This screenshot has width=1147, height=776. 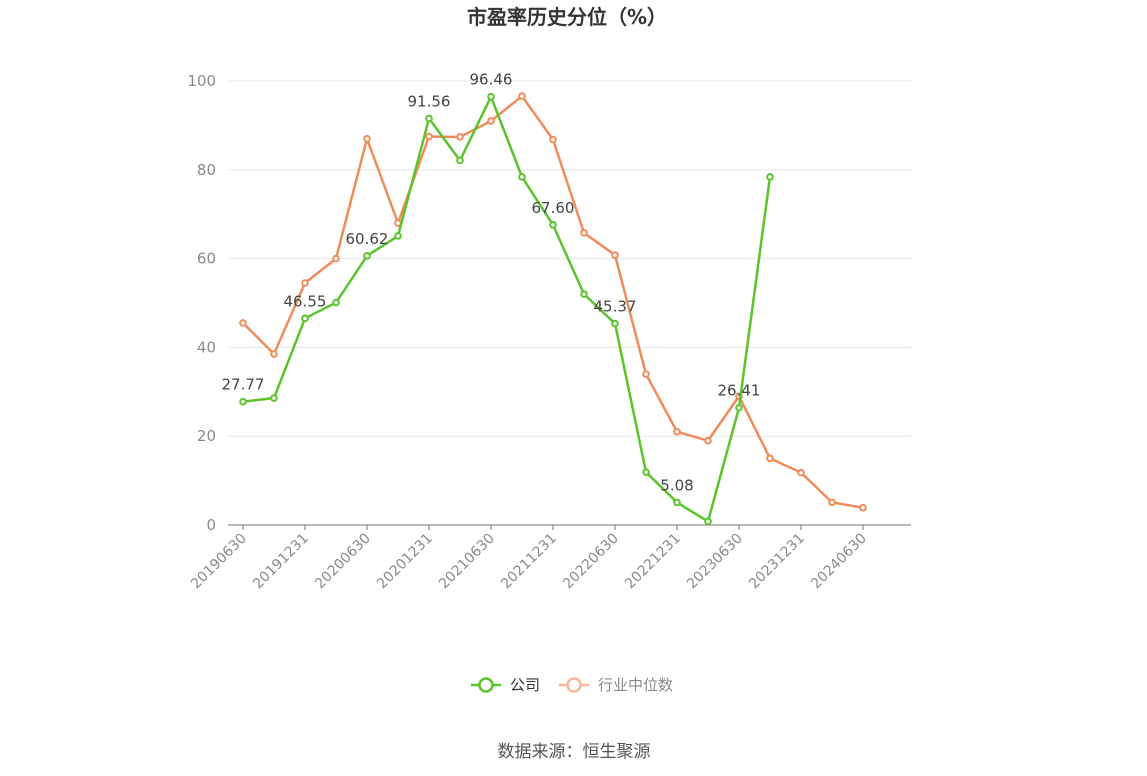 I want to click on x-tick-label: 20210630, so click(x=467, y=562).